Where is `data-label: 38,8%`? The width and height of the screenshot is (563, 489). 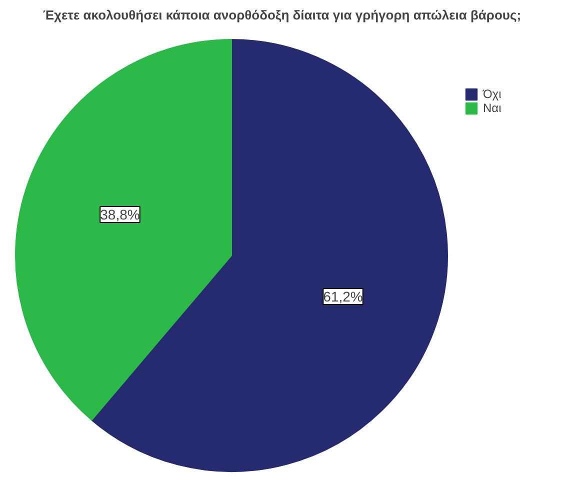 data-label: 38,8% is located at coordinates (120, 214).